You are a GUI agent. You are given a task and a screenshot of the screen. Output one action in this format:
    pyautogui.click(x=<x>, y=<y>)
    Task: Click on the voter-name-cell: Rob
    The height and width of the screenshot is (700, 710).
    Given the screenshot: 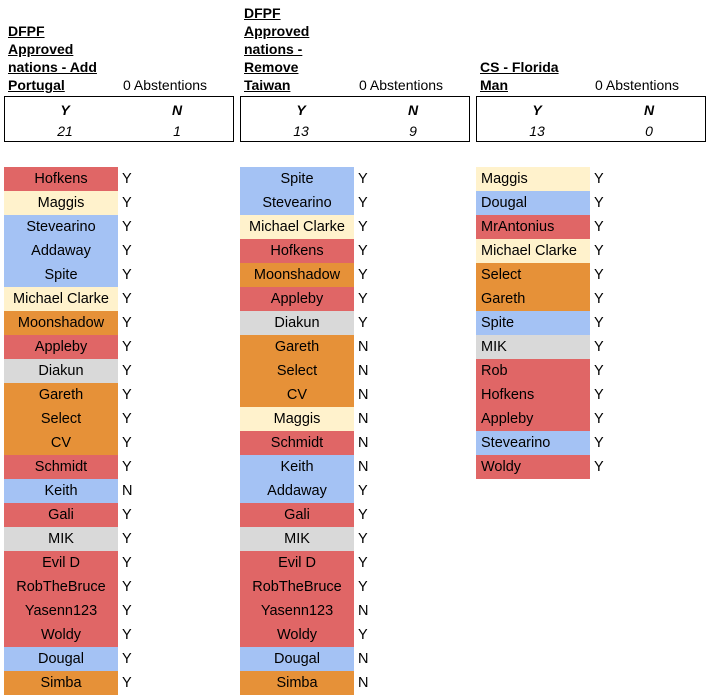 What is the action you would take?
    pyautogui.click(x=533, y=371)
    